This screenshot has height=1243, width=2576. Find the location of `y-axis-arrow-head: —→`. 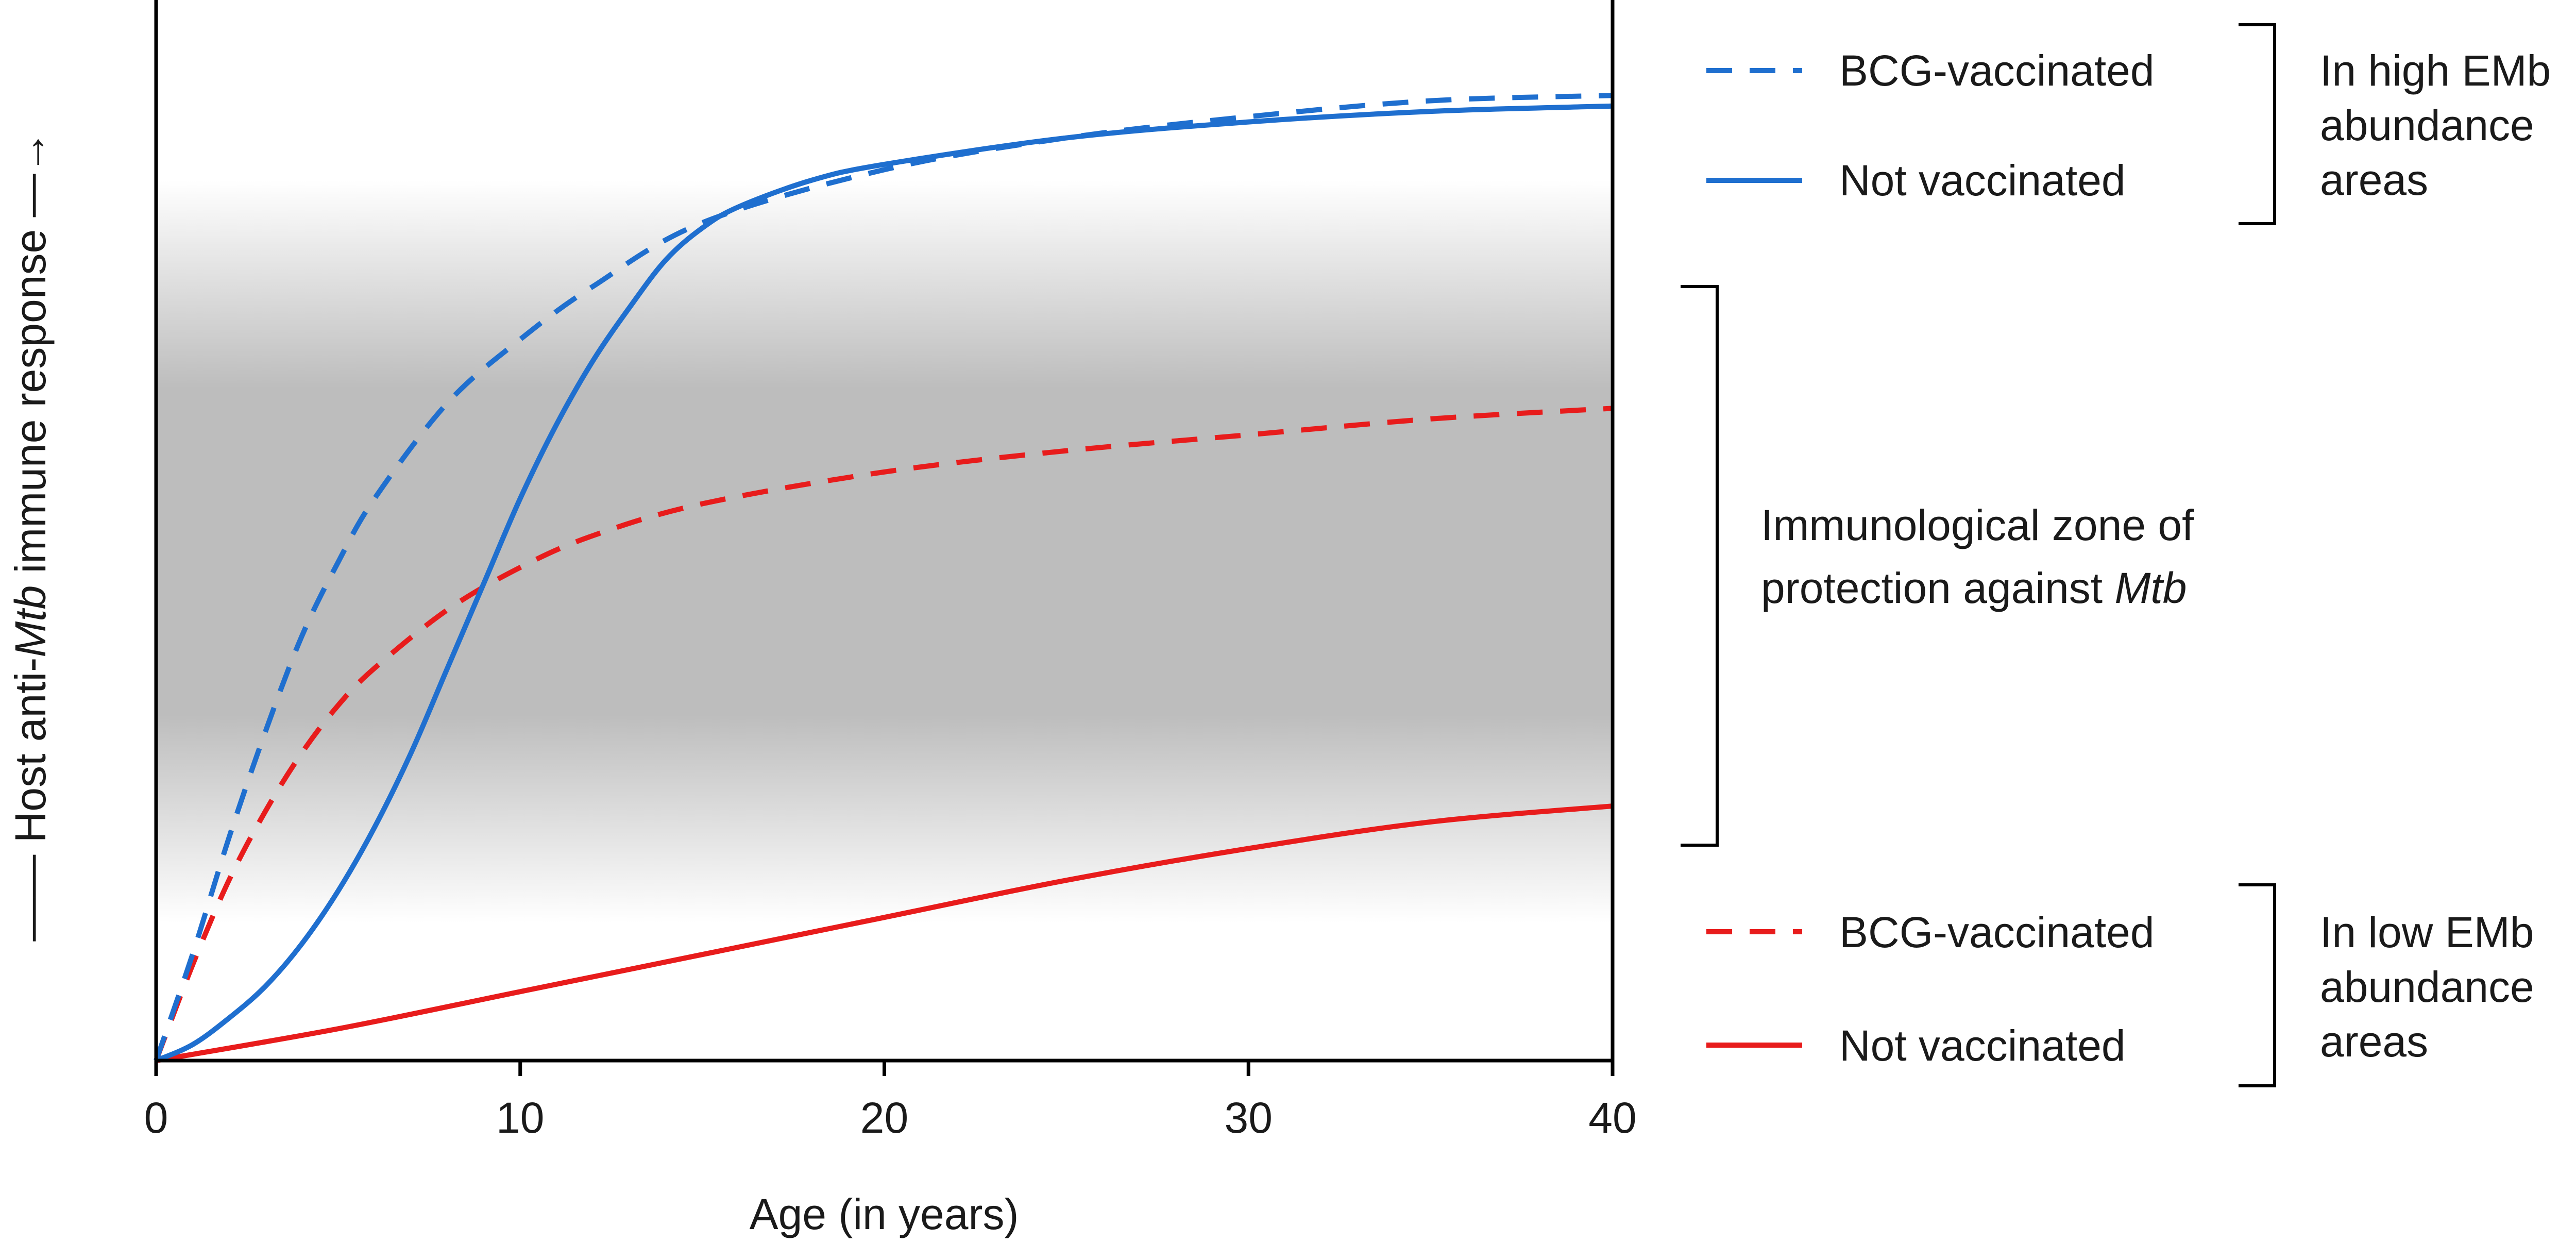

y-axis-arrow-head: —→ is located at coordinates (30, 179).